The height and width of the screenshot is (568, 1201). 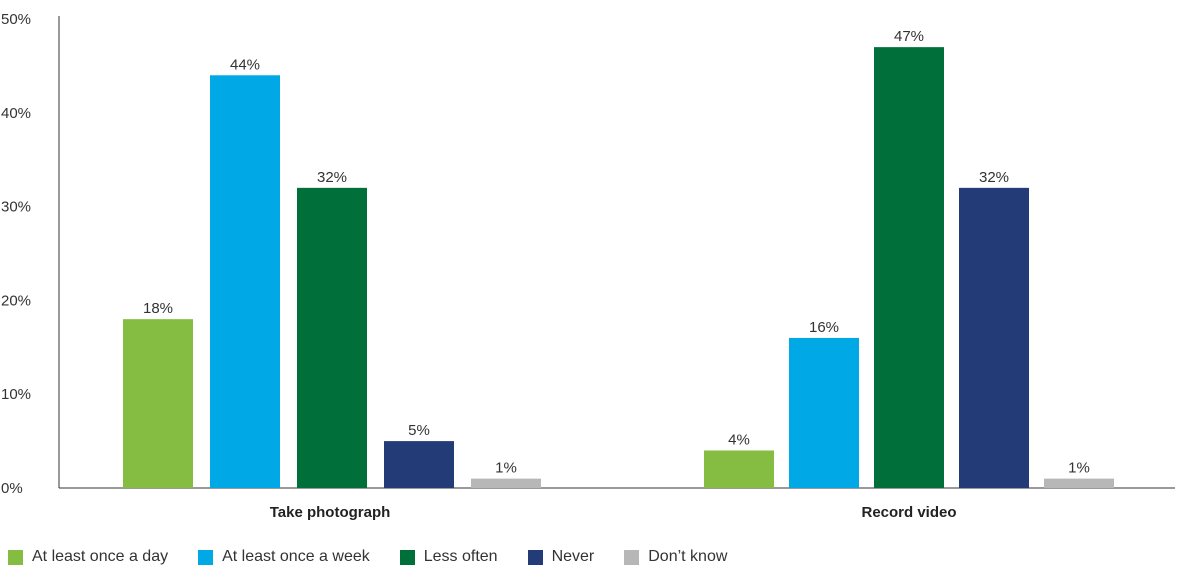 I want to click on y-tick-label: 0%, so click(x=12, y=488).